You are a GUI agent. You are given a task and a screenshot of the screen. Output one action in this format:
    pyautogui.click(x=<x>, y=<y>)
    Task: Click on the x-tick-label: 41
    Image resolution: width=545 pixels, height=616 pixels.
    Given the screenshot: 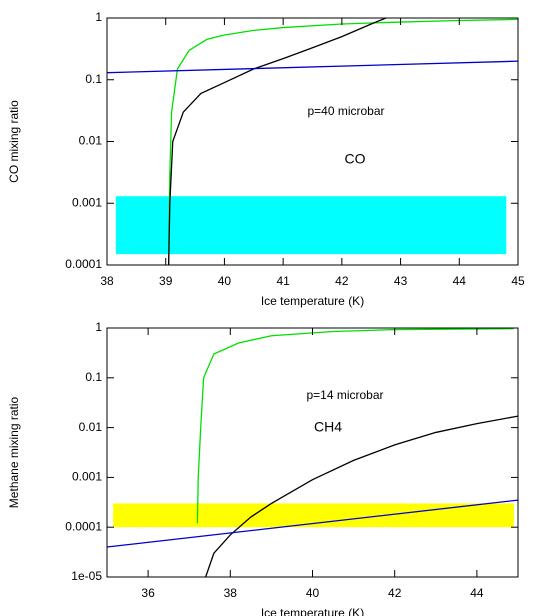 What is the action you would take?
    pyautogui.click(x=283, y=281)
    